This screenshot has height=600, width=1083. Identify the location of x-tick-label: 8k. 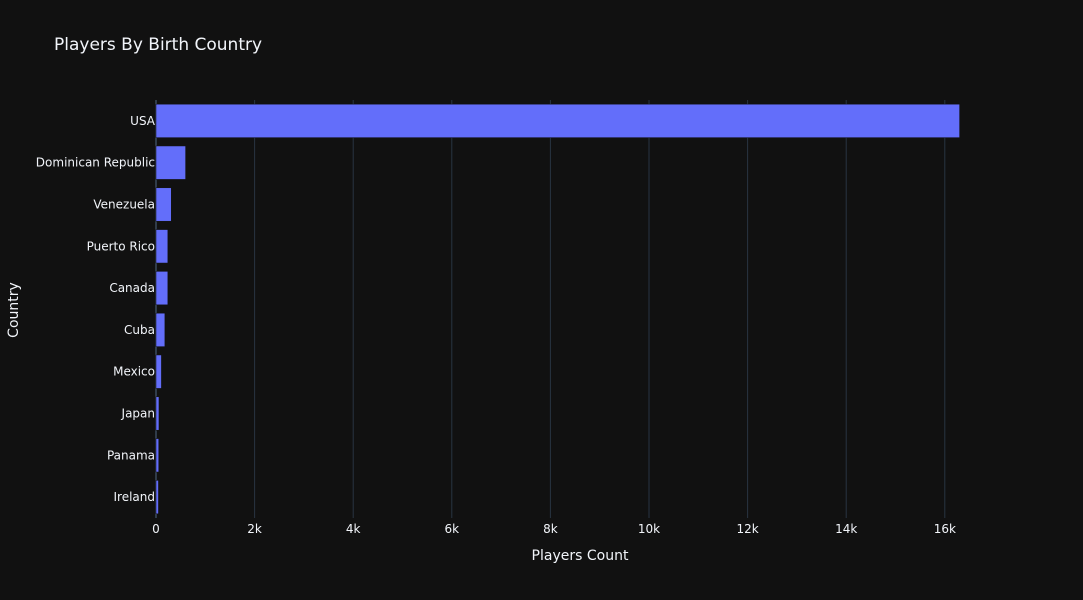
(550, 529).